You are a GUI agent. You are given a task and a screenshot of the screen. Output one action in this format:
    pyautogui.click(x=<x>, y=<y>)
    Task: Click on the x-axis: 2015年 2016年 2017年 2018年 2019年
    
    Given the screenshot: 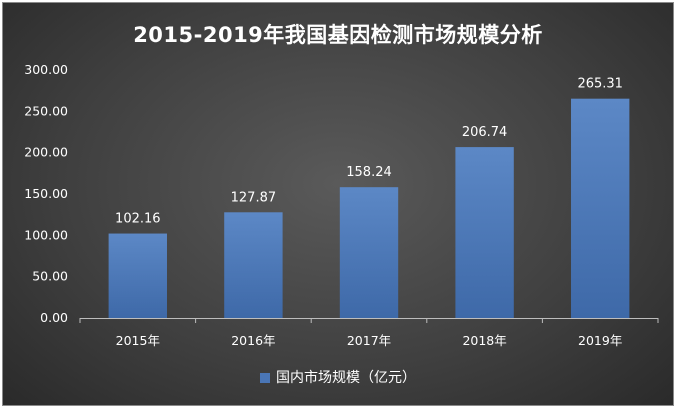 What is the action you would take?
    pyautogui.click(x=369, y=333)
    